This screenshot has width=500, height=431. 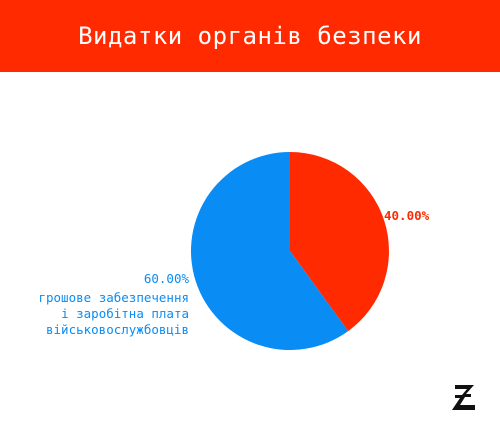 What do you see at coordinates (463, 397) in the screenshot?
I see `z-logo-icon` at bounding box center [463, 397].